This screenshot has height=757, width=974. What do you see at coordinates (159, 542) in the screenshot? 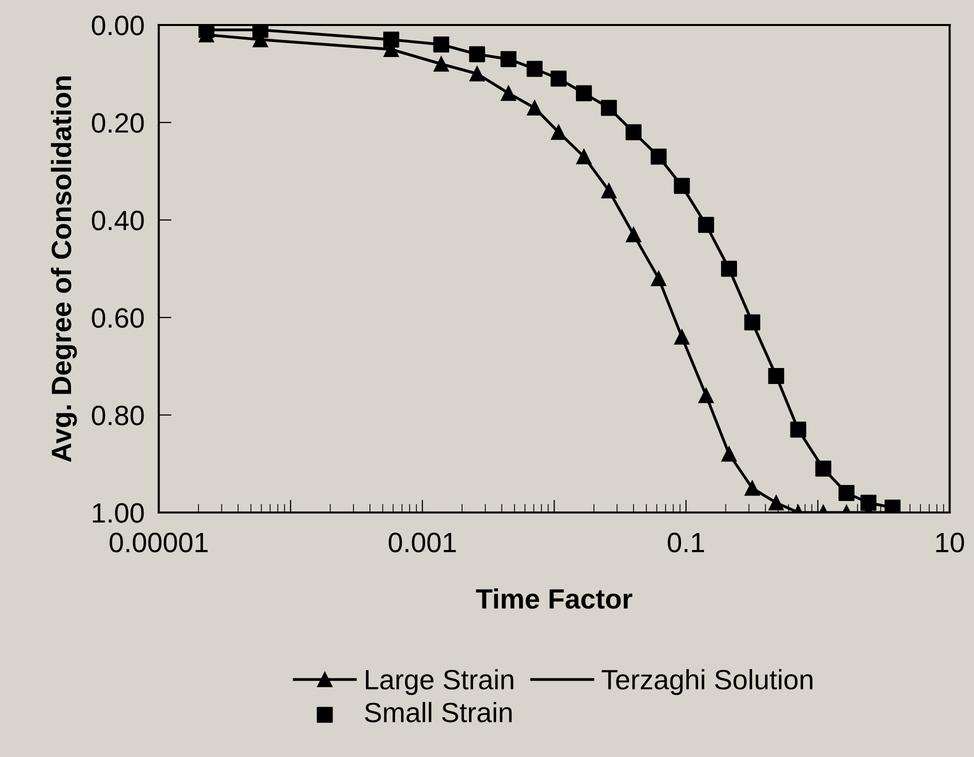
I see `x-tick-label: 0.00001` at bounding box center [159, 542].